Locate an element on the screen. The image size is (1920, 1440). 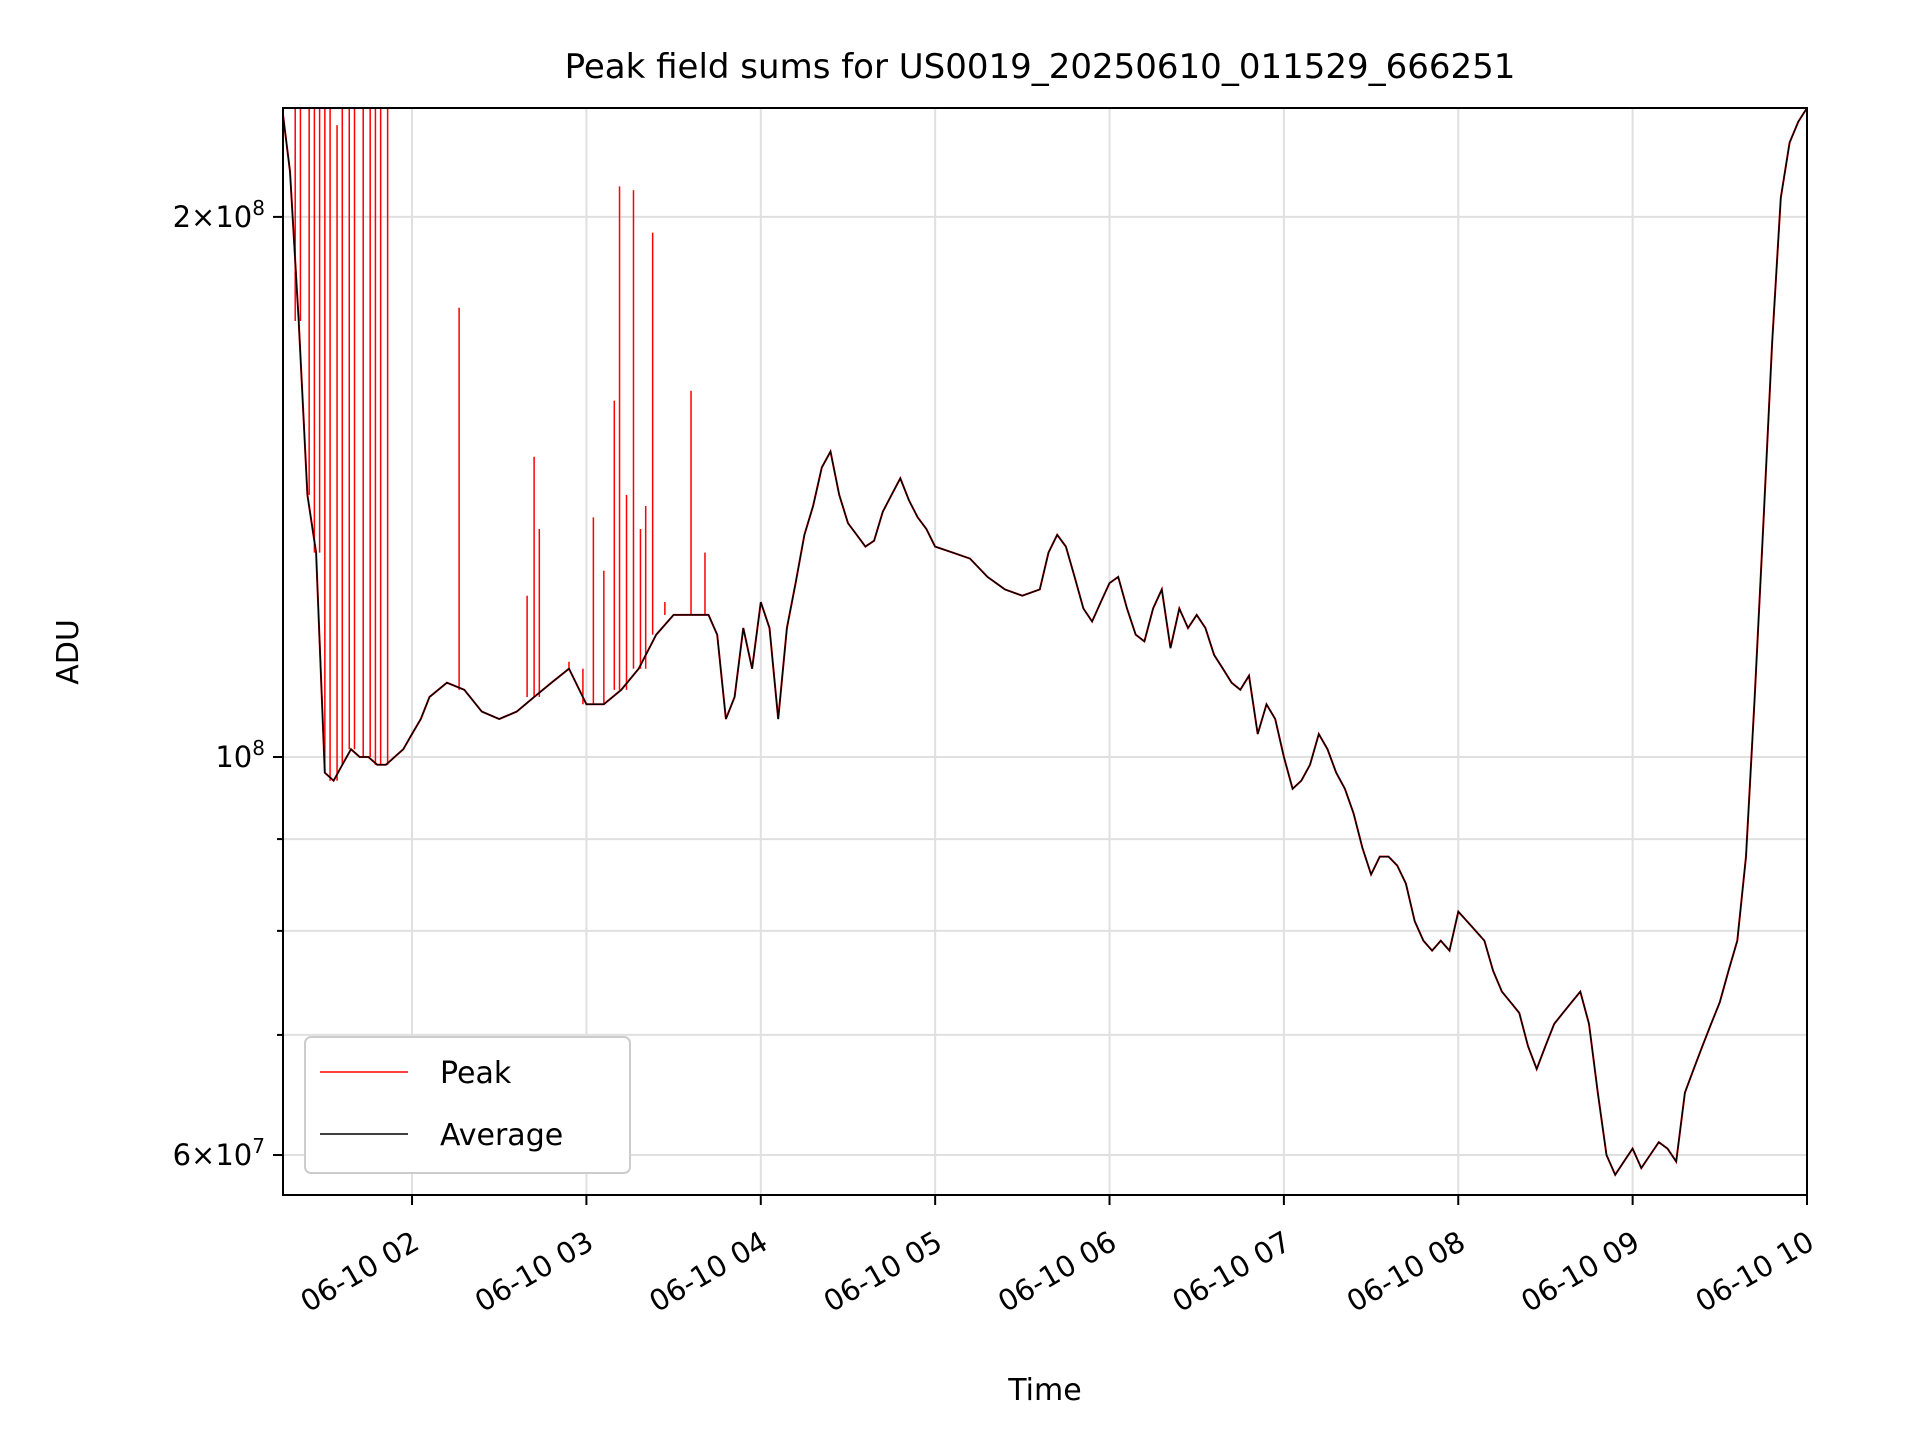
x-axis-label: Time is located at coordinates (1044, 1390).